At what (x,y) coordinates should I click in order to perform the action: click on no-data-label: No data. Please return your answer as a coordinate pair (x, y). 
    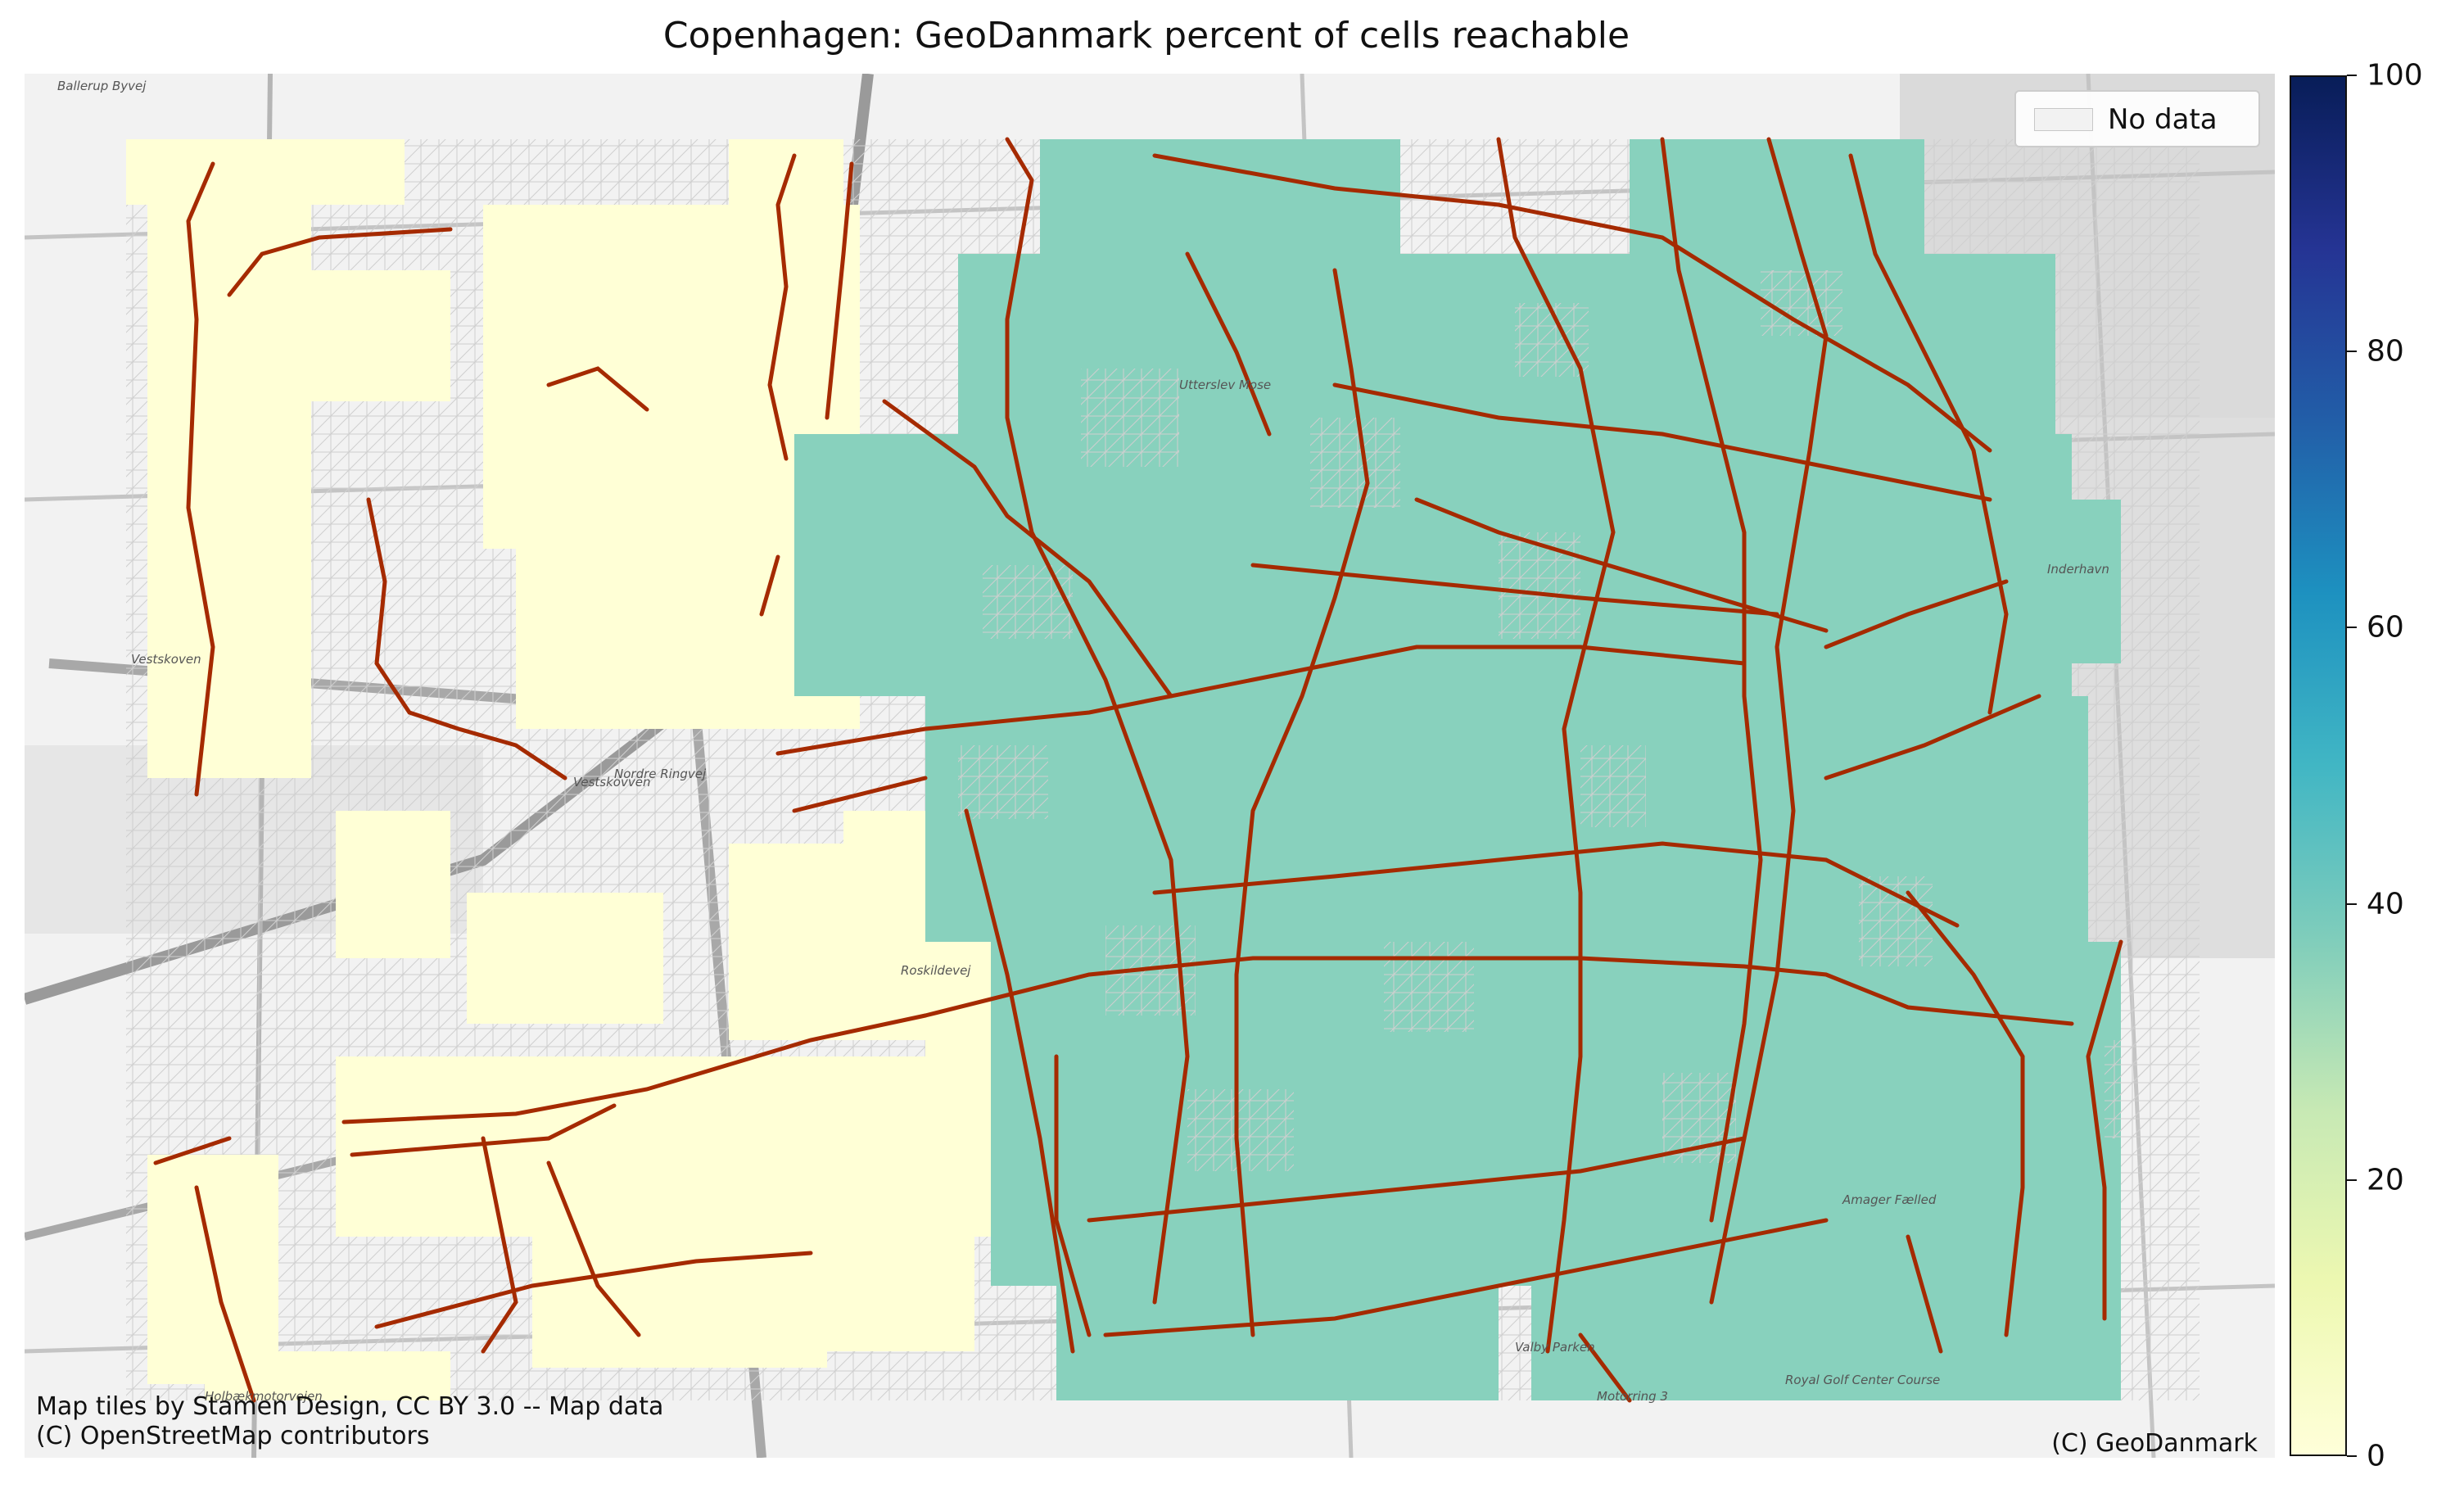
    Looking at the image, I should click on (2163, 119).